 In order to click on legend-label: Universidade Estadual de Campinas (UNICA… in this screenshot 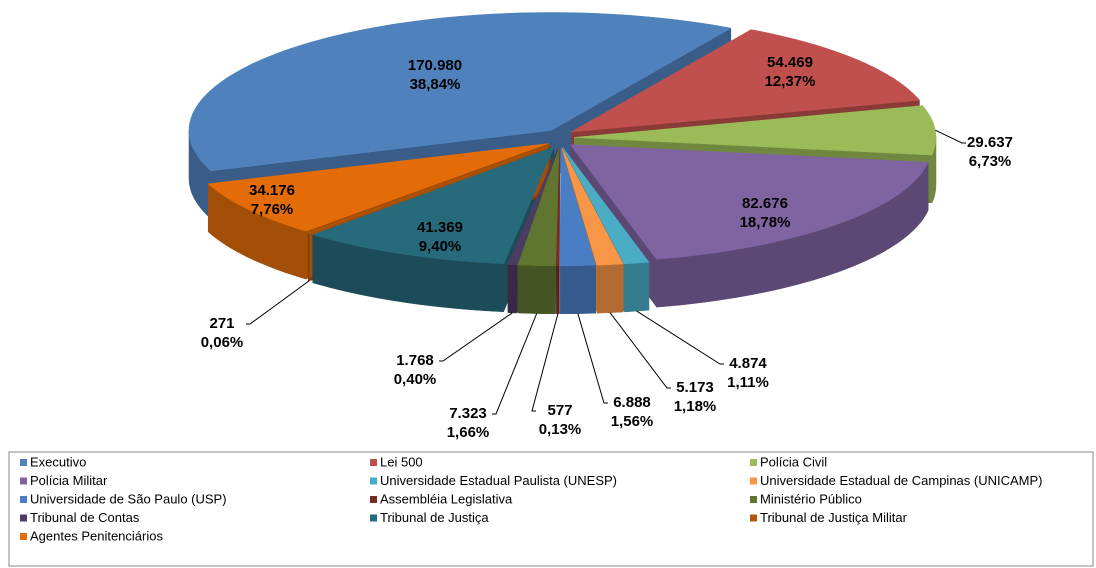, I will do `click(901, 480)`.